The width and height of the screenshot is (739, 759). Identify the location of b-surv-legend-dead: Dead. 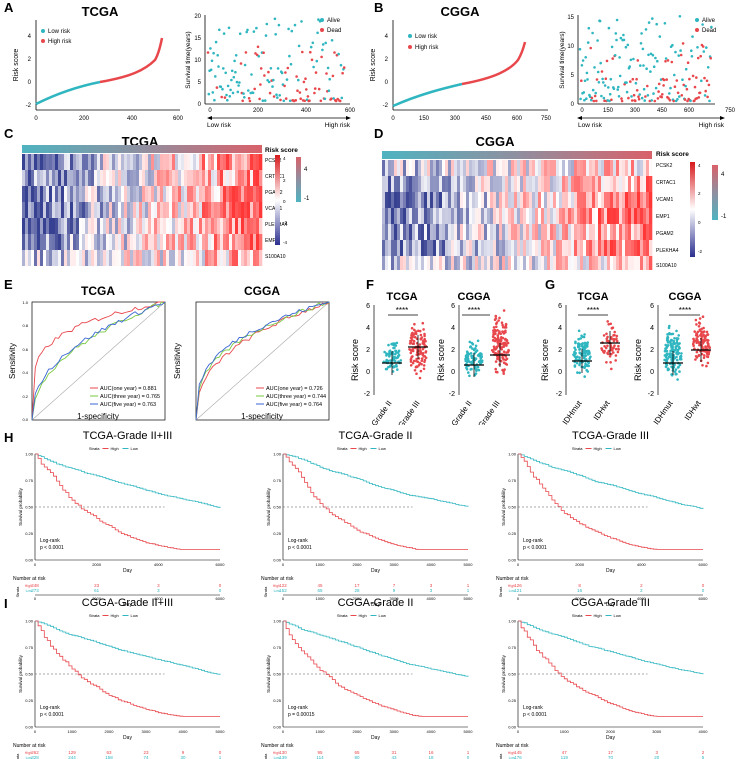
(709, 31).